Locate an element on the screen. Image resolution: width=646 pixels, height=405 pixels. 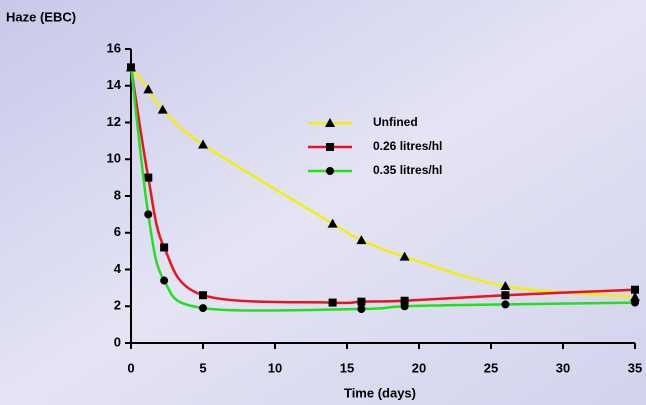
x-axis-title: Time (days) is located at coordinates (380, 392).